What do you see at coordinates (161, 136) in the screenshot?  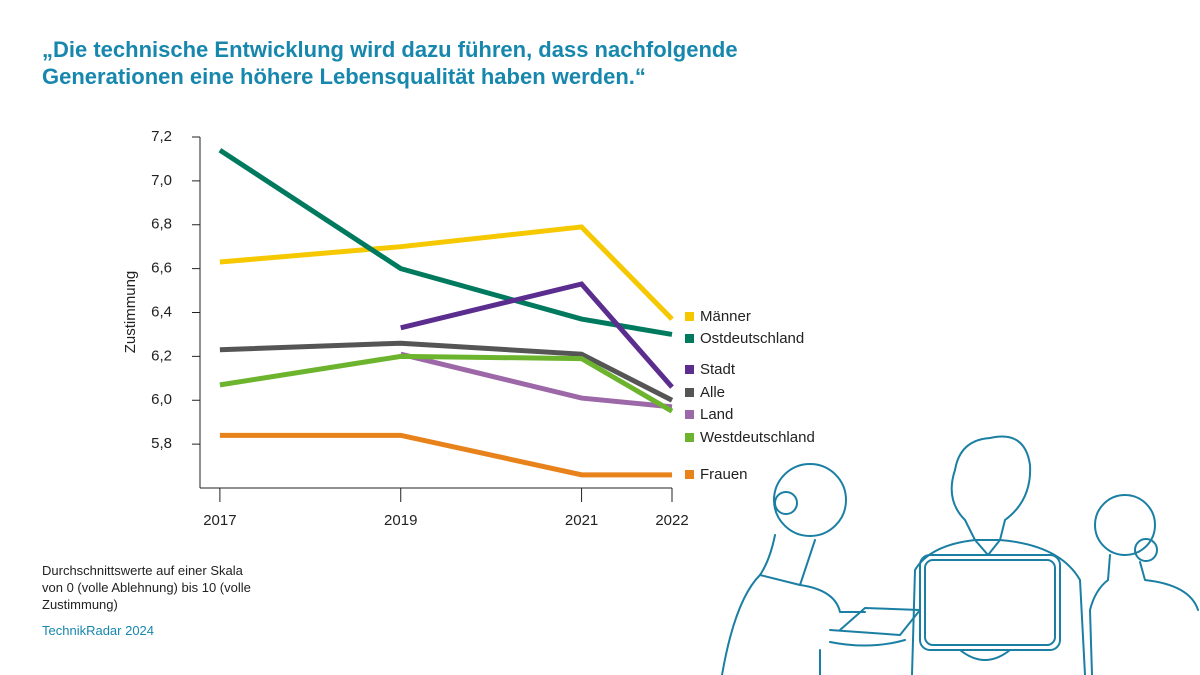 I see `y-tick-label: 7,2` at bounding box center [161, 136].